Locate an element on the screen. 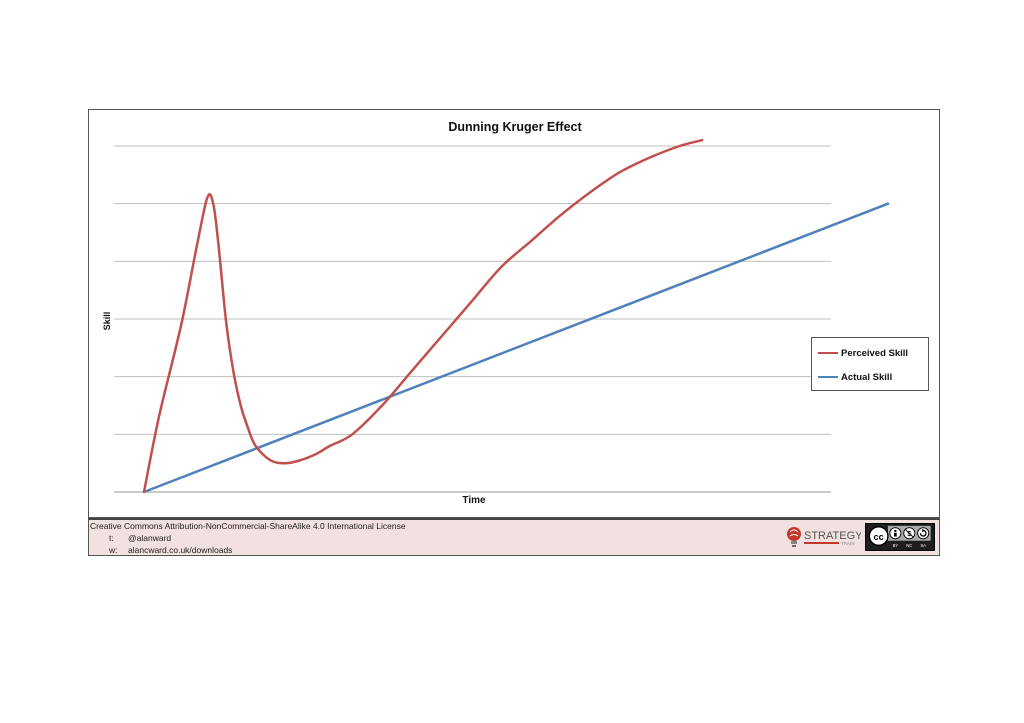 This screenshot has width=1024, height=723. logo-subtext: TRAIN is located at coordinates (848, 543).